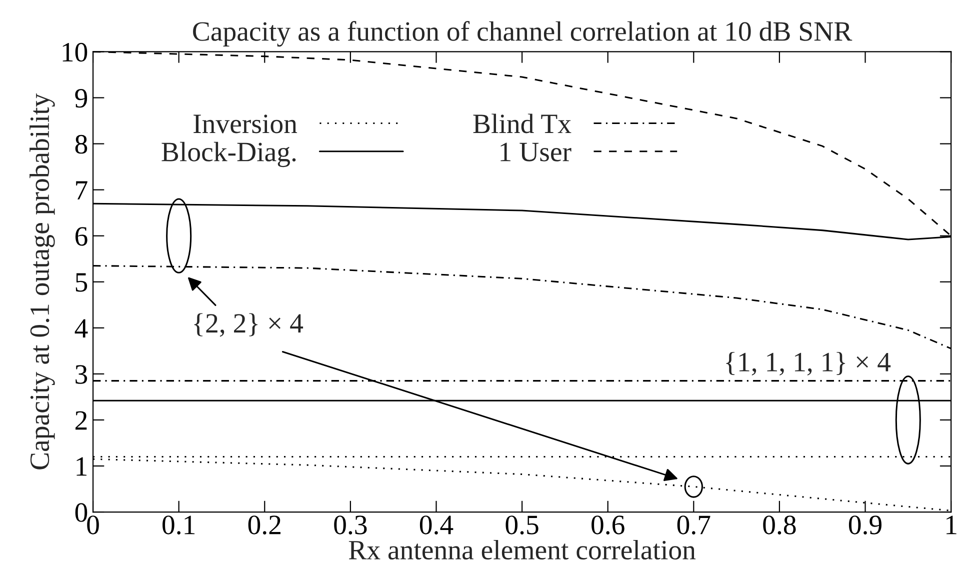 Image resolution: width=963 pixels, height=579 pixels. I want to click on x-tick-label: 1, so click(951, 525).